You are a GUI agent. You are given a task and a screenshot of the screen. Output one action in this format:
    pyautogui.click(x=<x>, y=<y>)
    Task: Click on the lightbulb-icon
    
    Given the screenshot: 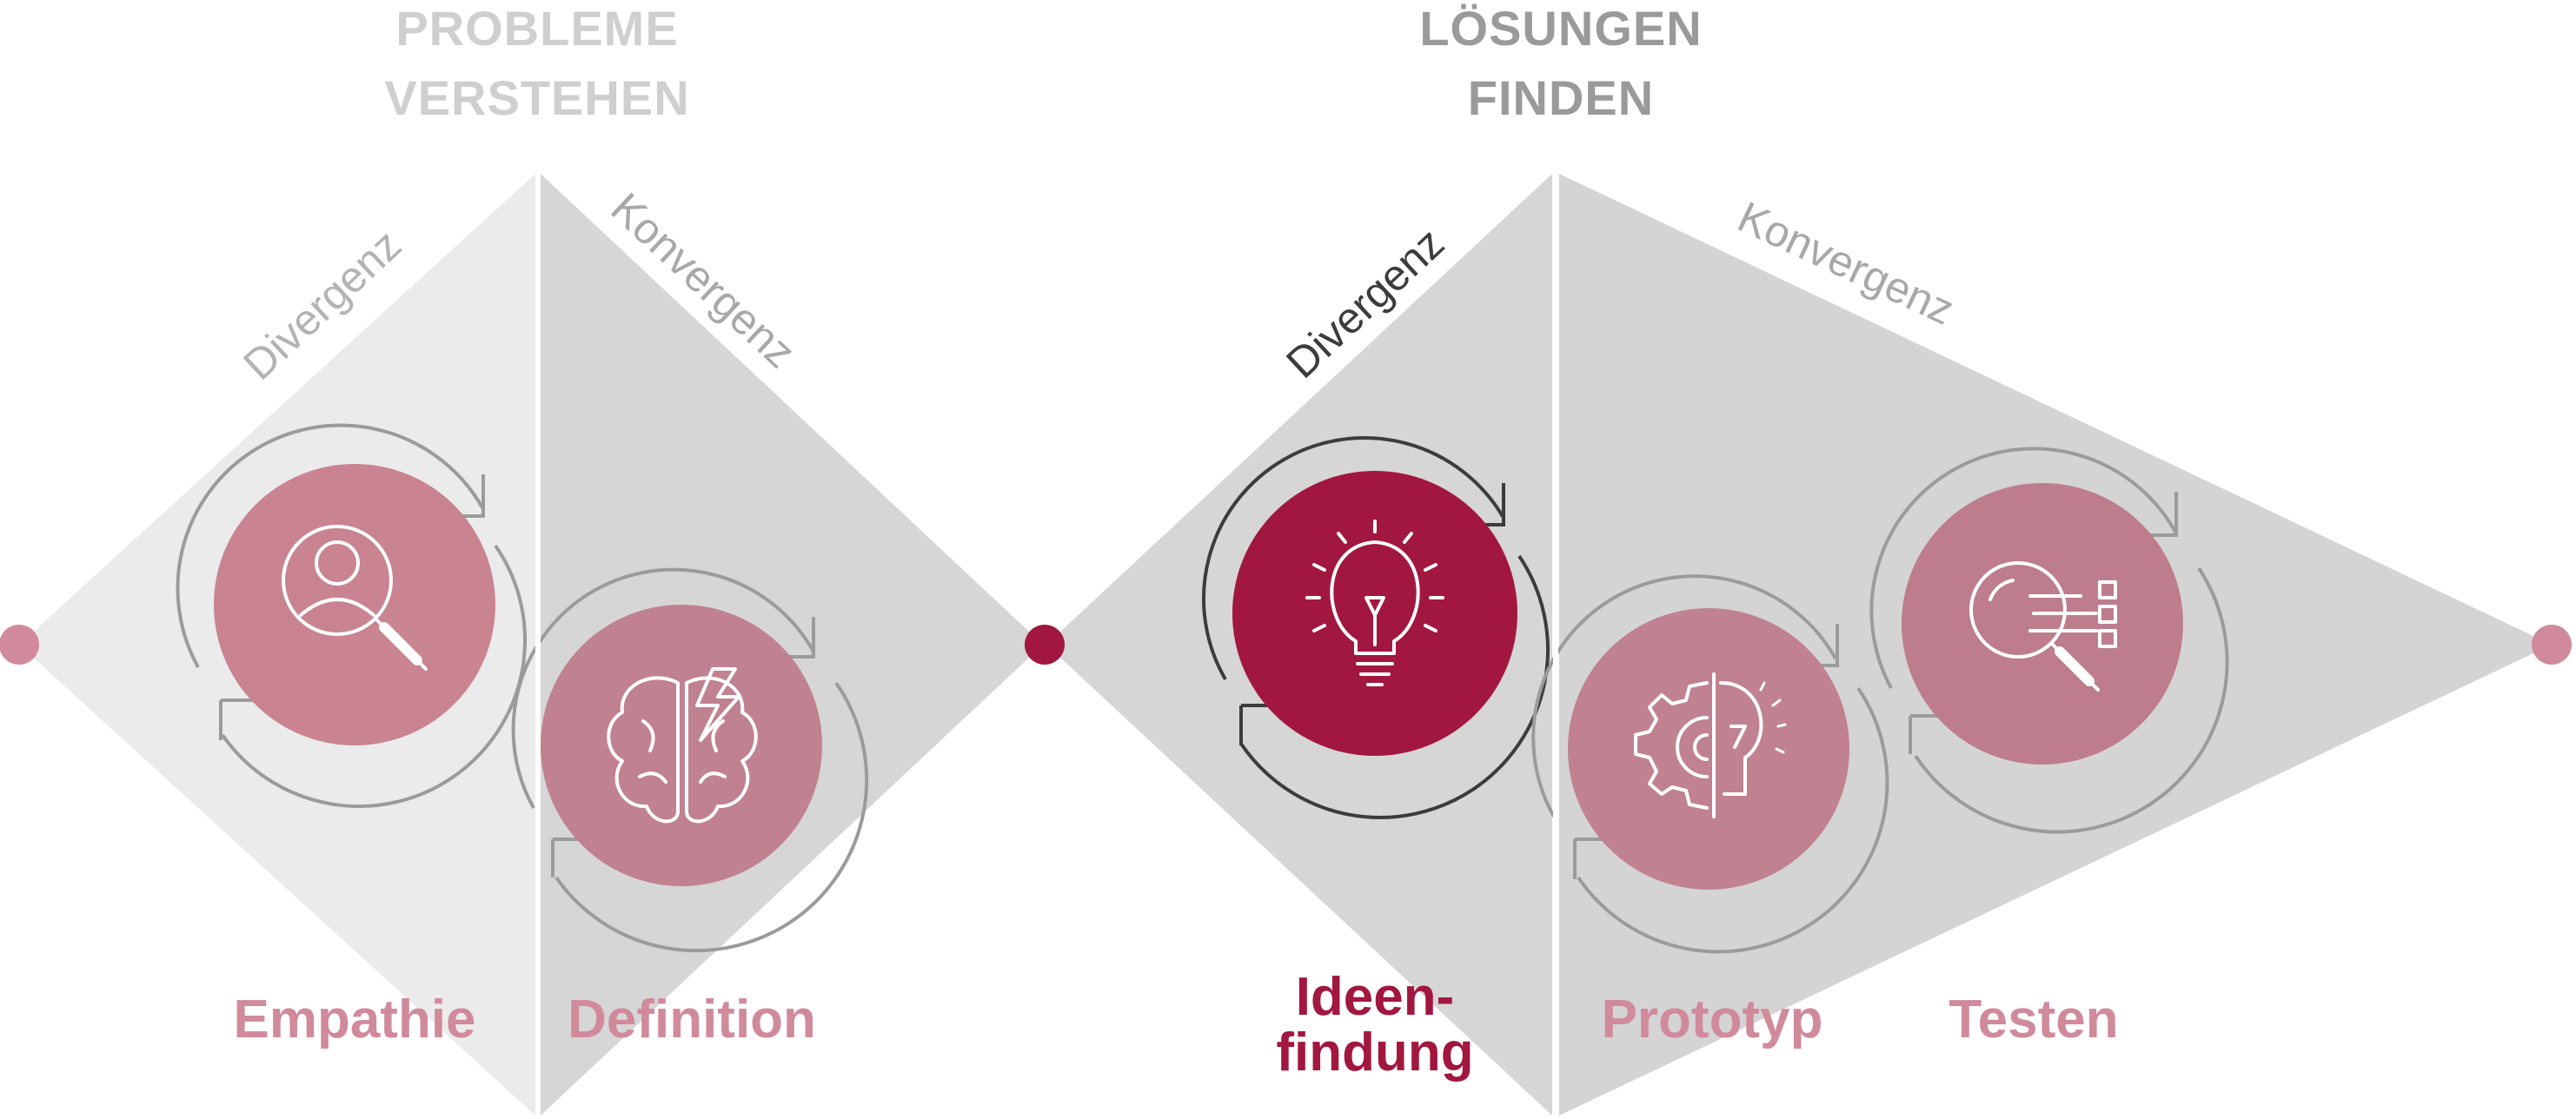 What is the action you would take?
    pyautogui.click(x=1374, y=603)
    